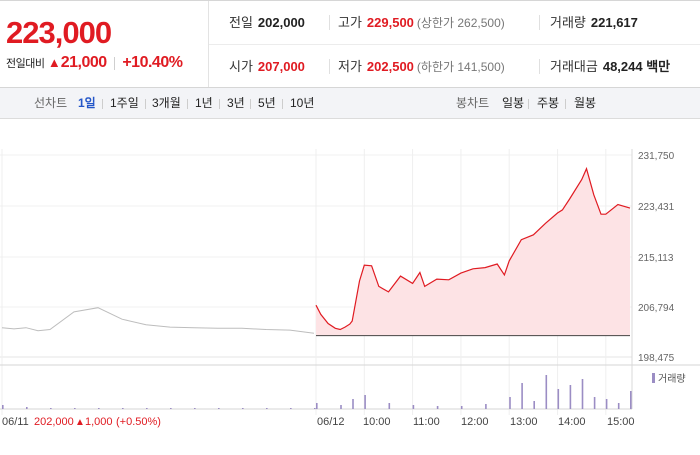 Image resolution: width=700 pixels, height=455 pixels. I want to click on tab-monthly-candle: 월봉, so click(585, 103).